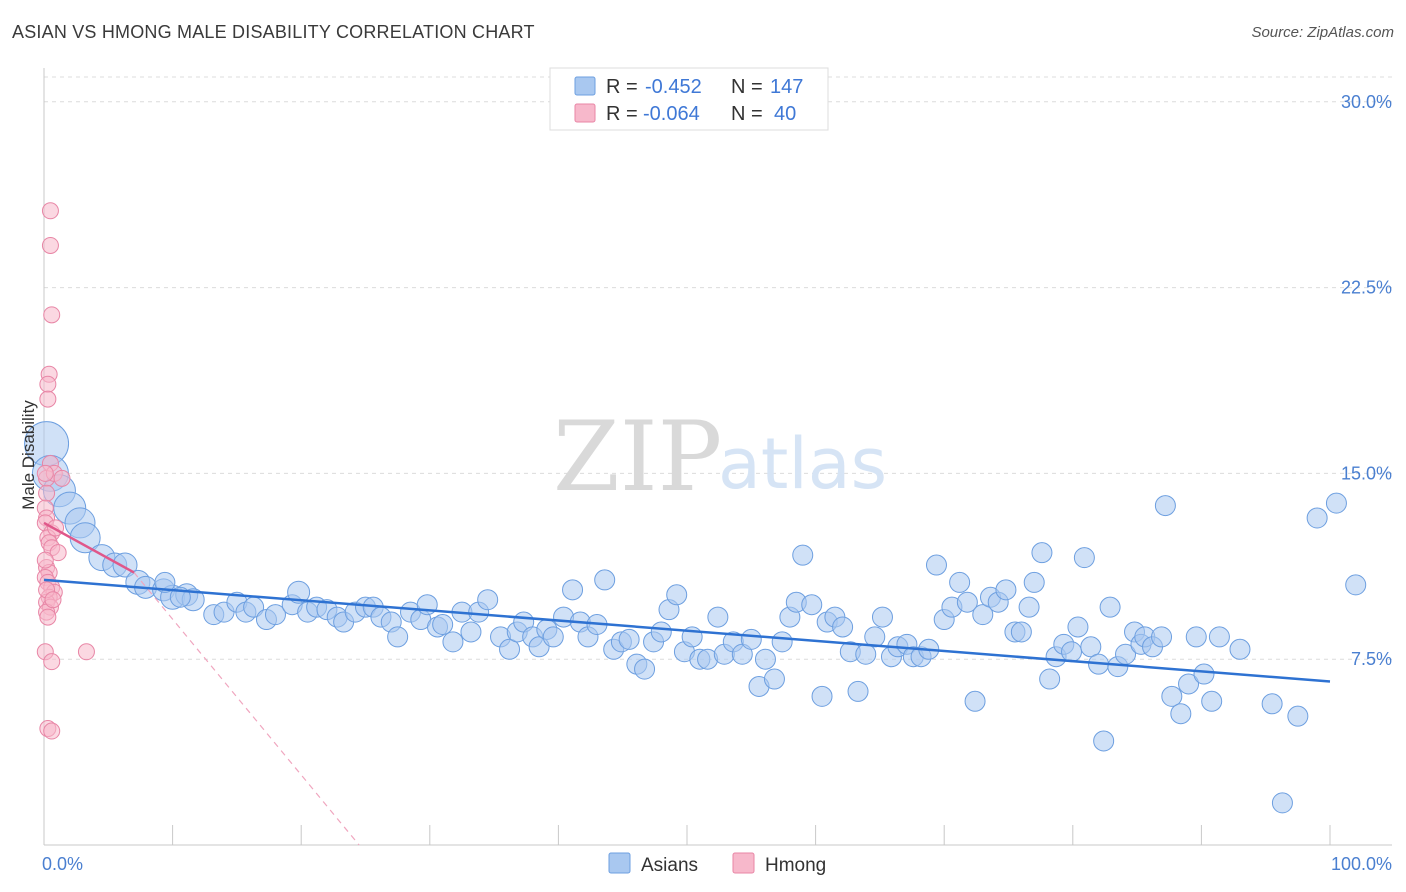 The image size is (1406, 892). What do you see at coordinates (622, 87) in the screenshot?
I see `legend-r-label-asians: R =` at bounding box center [622, 87].